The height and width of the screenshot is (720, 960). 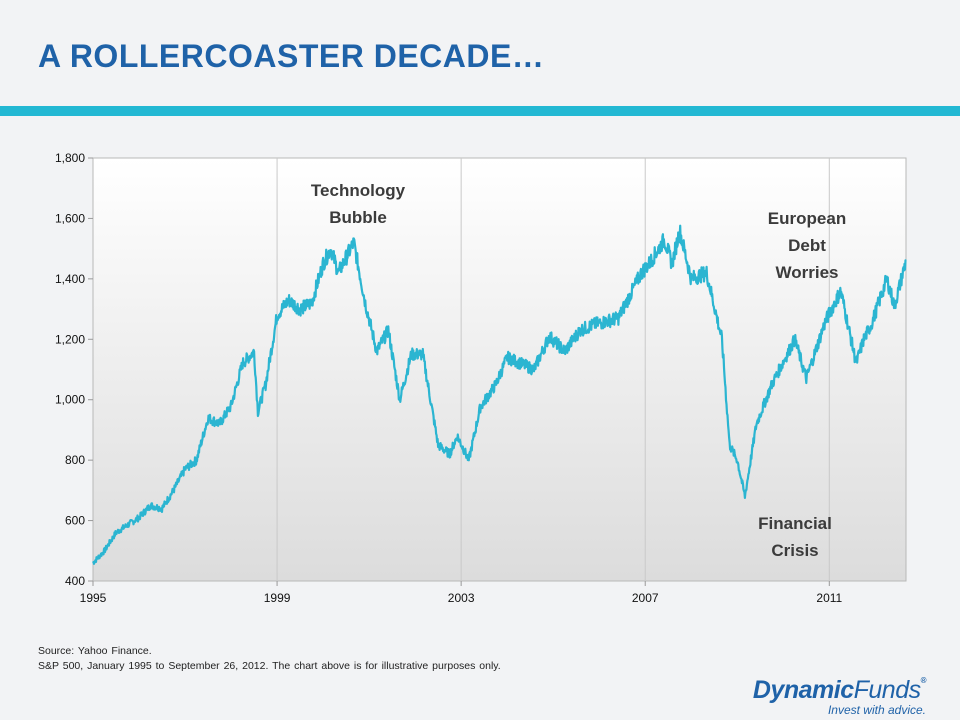 What do you see at coordinates (461, 598) in the screenshot?
I see `x-tick-label: 2003` at bounding box center [461, 598].